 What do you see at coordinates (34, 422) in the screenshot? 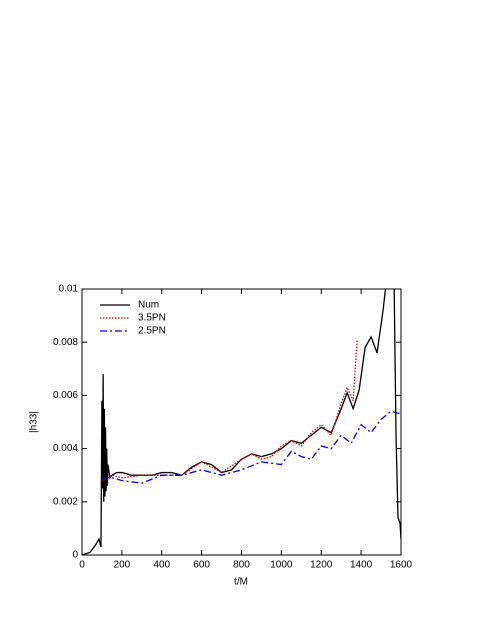
I see `y-axis-label: |h33|` at bounding box center [34, 422].